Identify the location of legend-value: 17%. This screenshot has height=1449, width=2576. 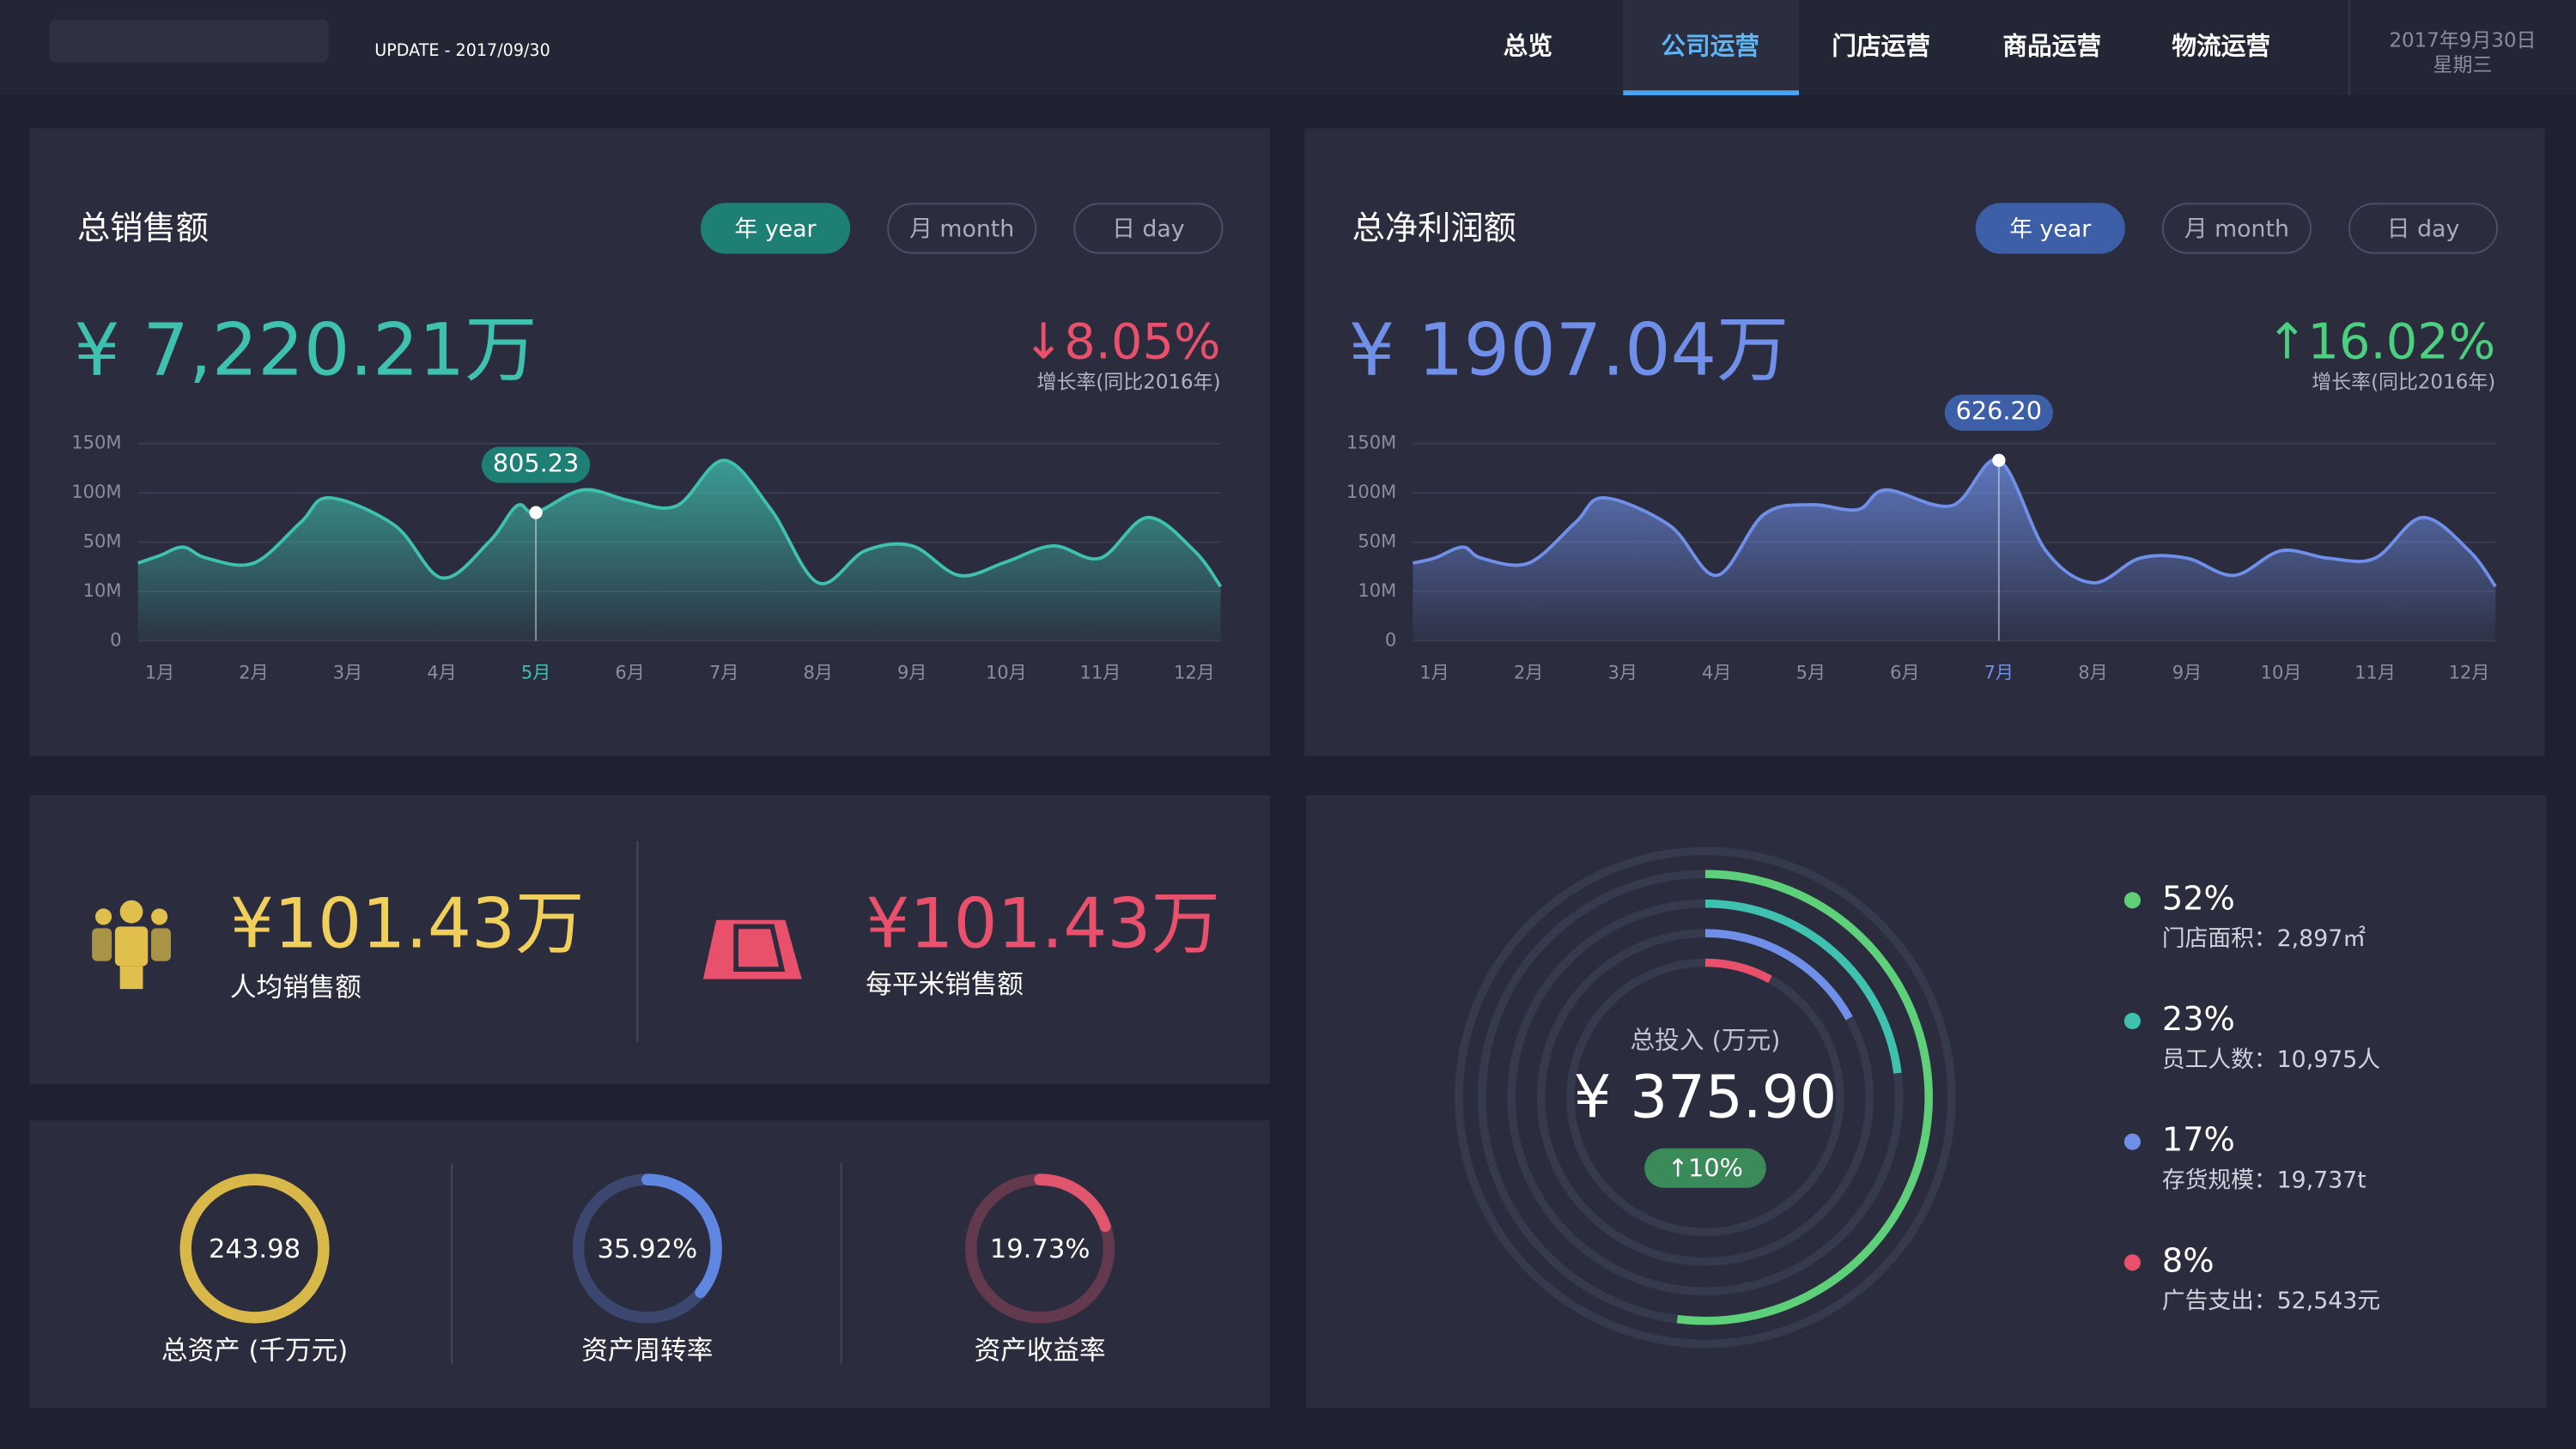
(2199, 1140).